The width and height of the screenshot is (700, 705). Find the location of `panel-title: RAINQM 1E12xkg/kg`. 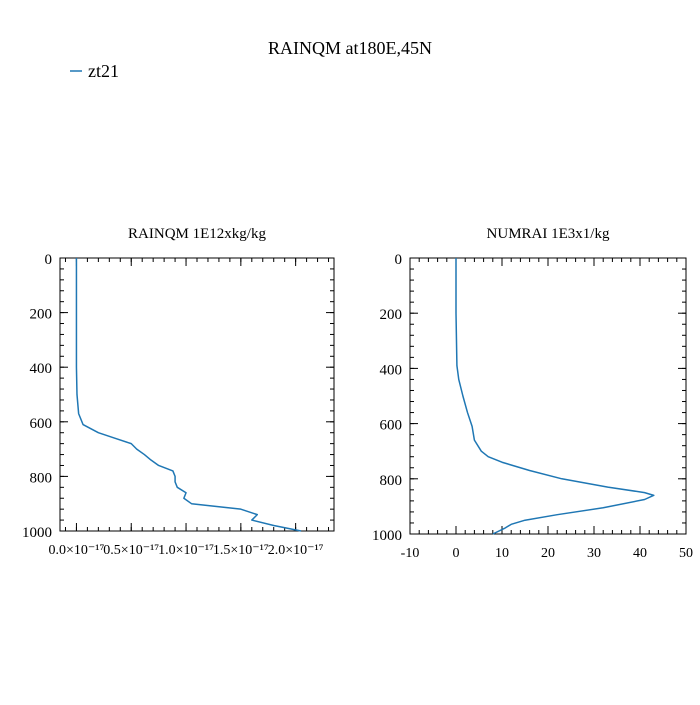

panel-title: RAINQM 1E12xkg/kg is located at coordinates (197, 234).